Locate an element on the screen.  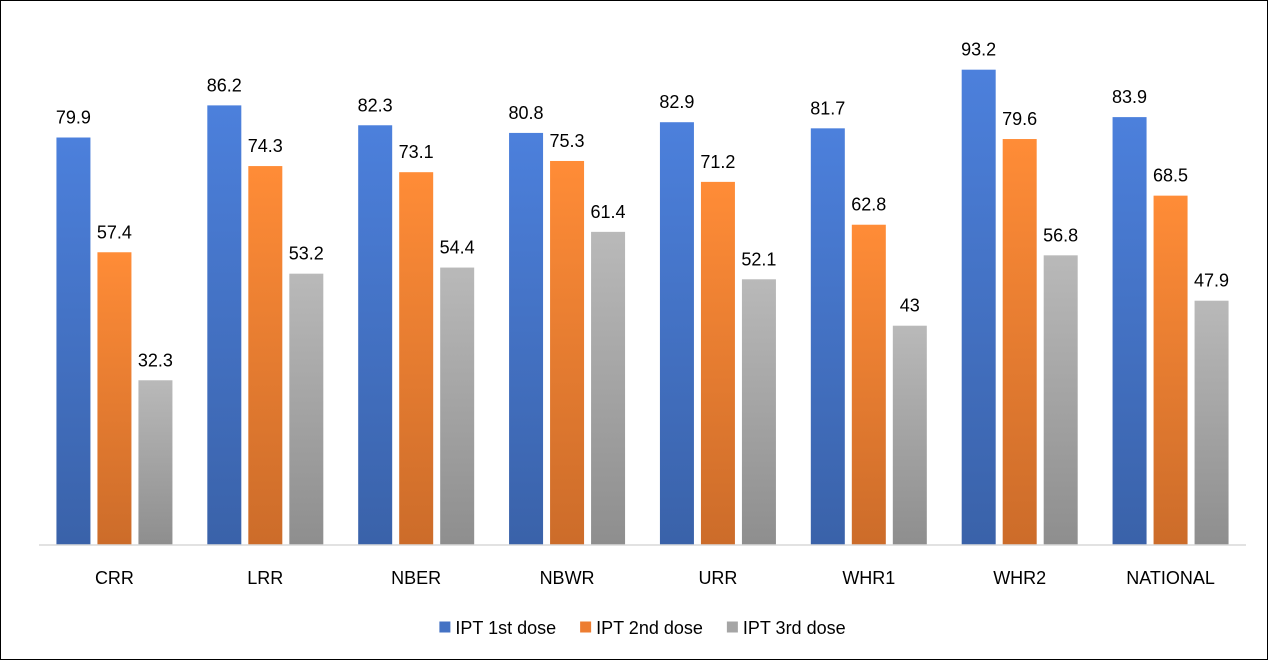
bar-whr1-ipt-3rd-dose is located at coordinates (909, 435).